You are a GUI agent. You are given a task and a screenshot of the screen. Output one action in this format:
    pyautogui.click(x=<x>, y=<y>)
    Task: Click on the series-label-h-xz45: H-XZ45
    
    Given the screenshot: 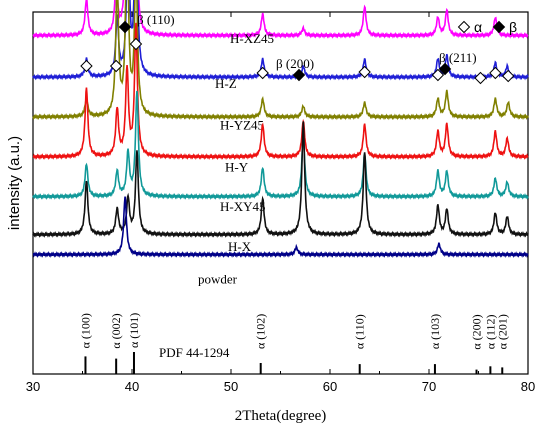 What is the action you would take?
    pyautogui.click(x=252, y=38)
    